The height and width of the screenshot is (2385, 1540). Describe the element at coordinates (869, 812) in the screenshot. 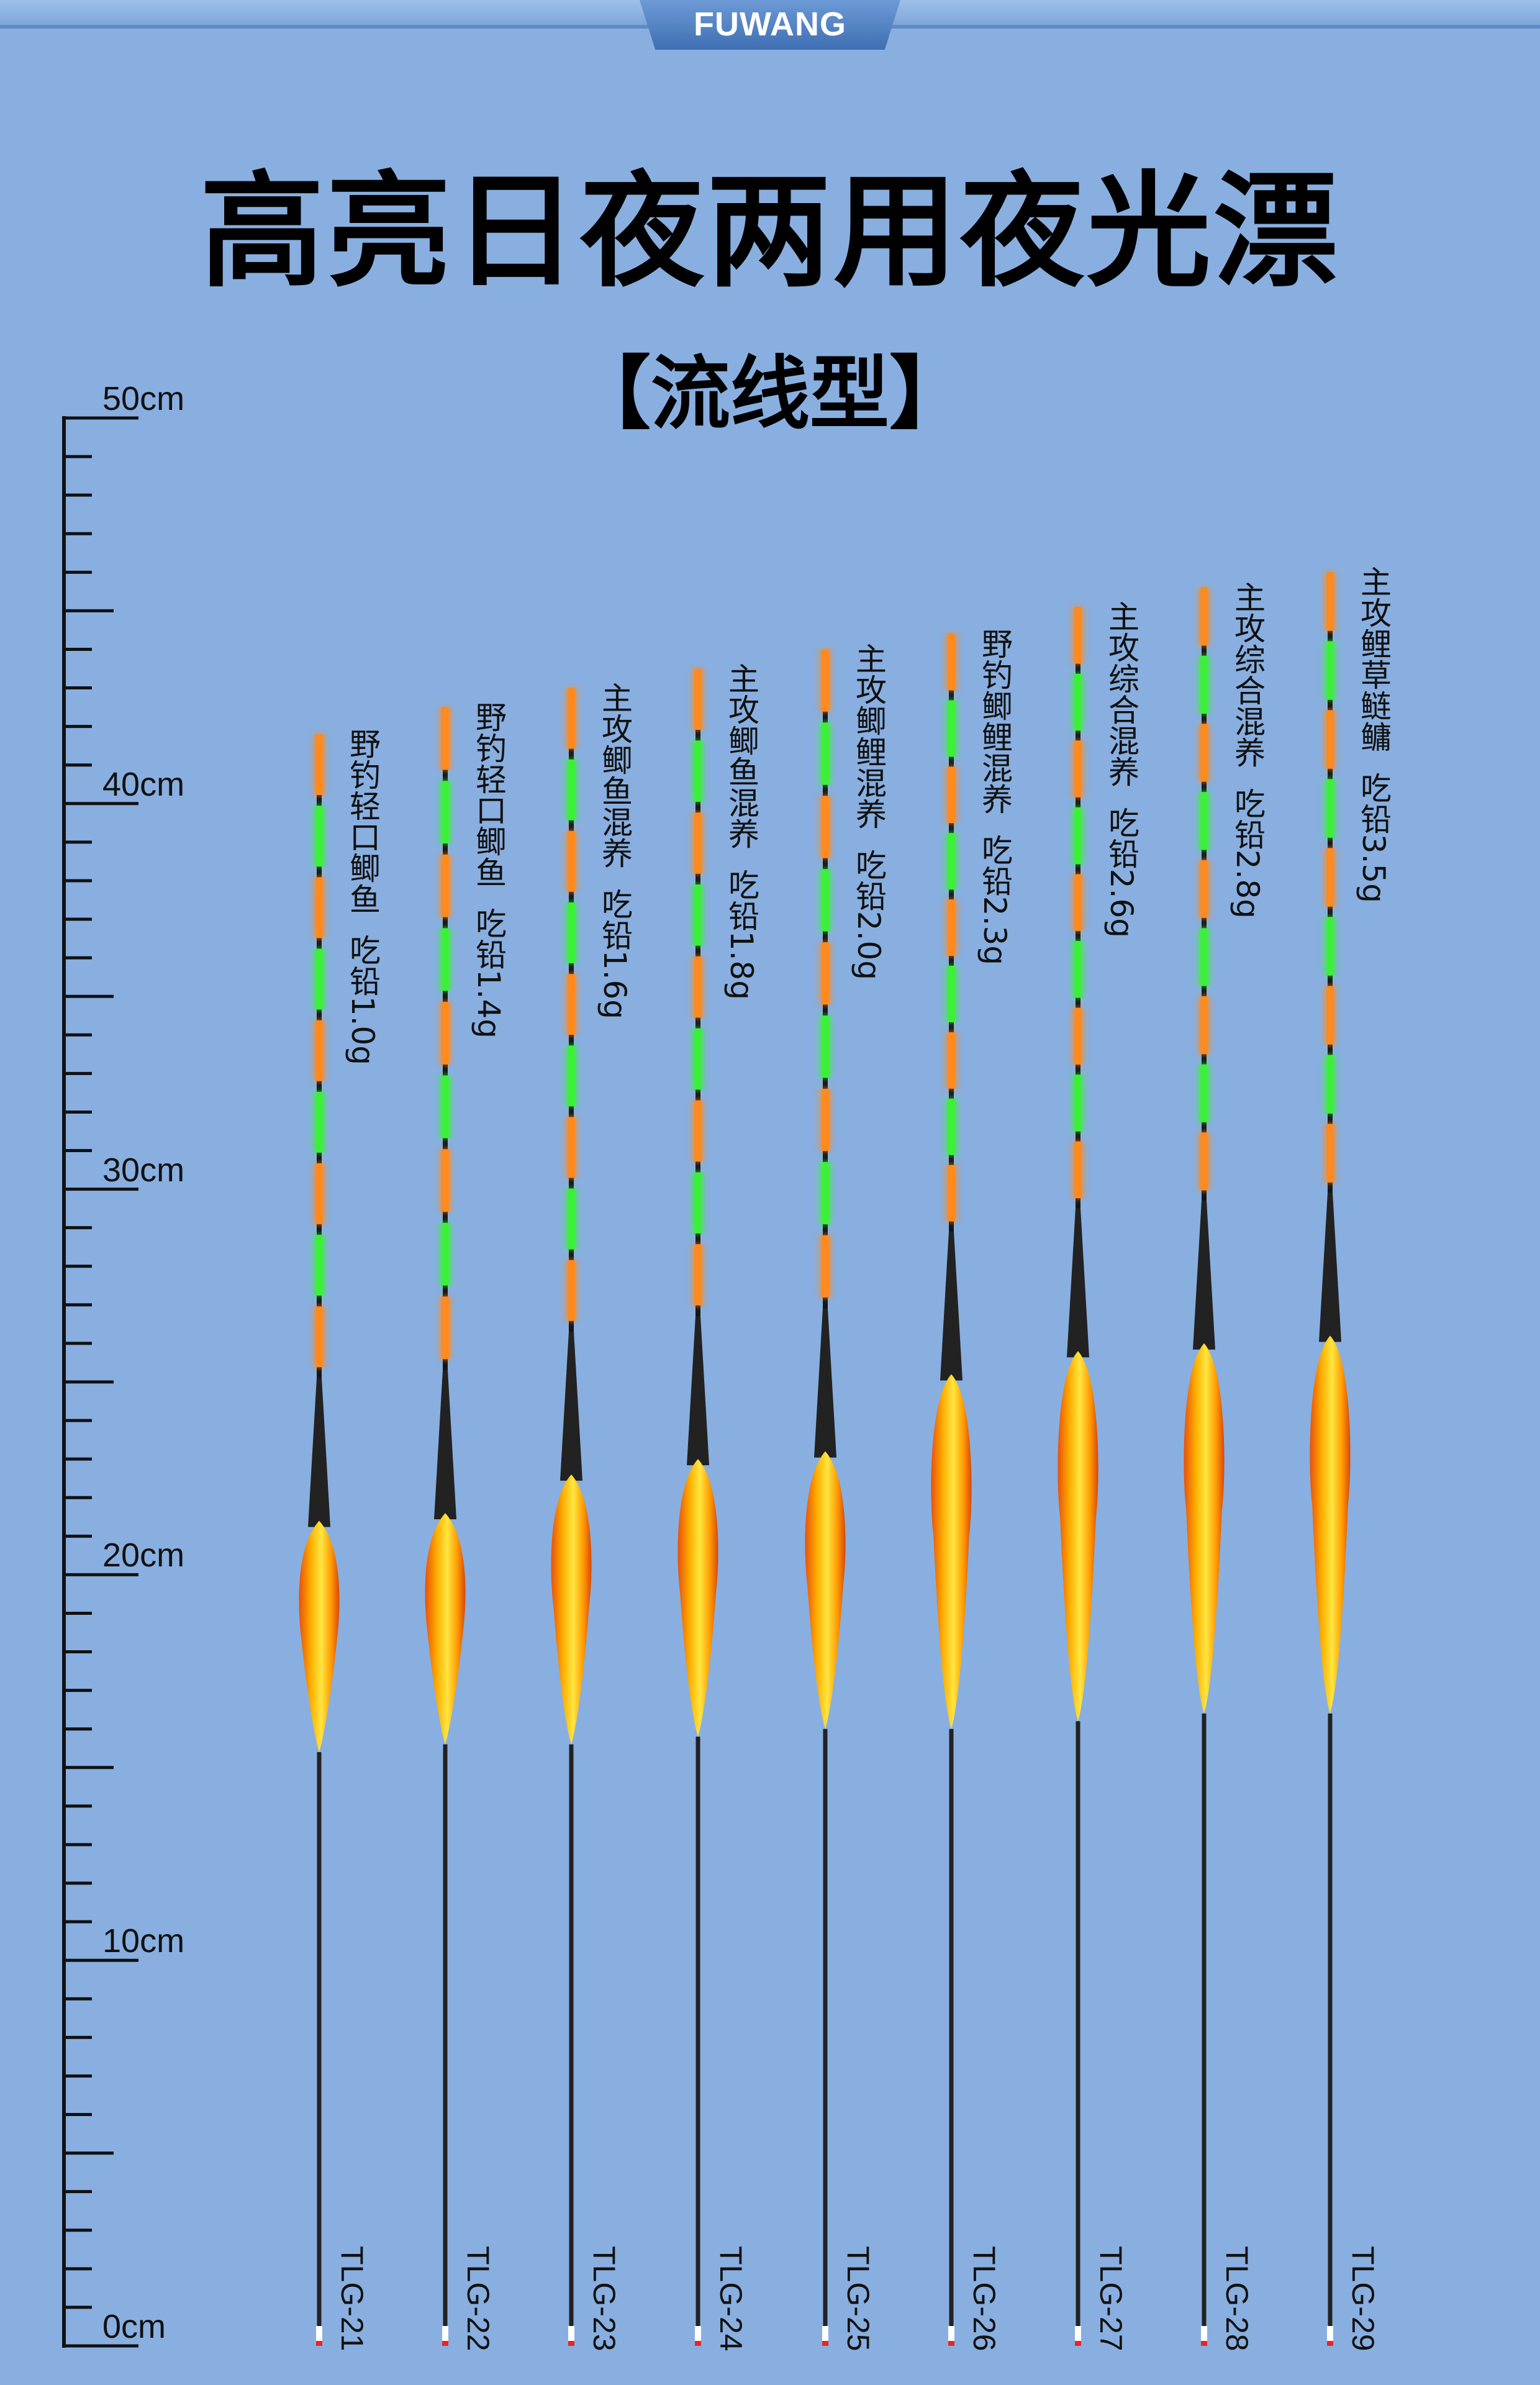

I see `float-description: 主攻鲫鲤混养 吃铅2.0g` at that location.